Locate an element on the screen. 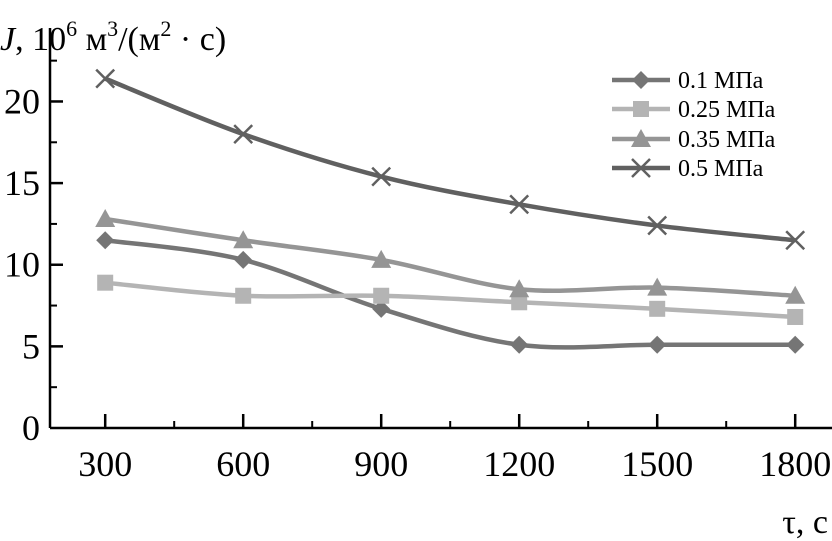  legend: 0.1 МПа 0.25 МПа 0.35 МПа 0.5 МПа is located at coordinates (694, 125).